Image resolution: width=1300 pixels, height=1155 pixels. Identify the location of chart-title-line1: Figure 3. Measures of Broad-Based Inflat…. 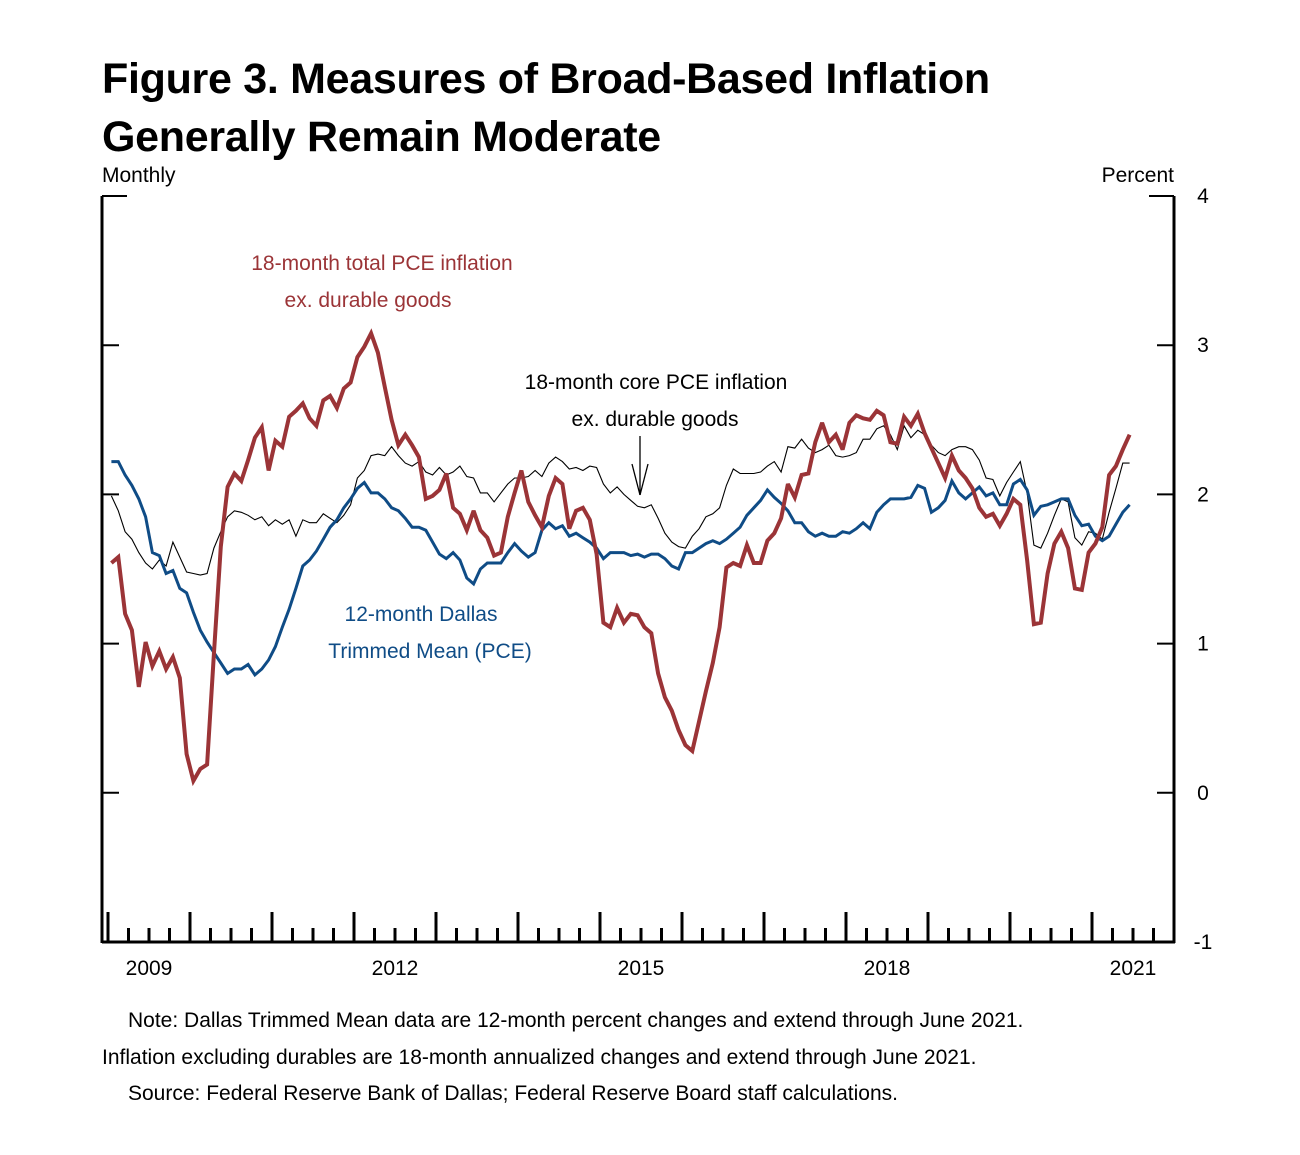
(546, 79).